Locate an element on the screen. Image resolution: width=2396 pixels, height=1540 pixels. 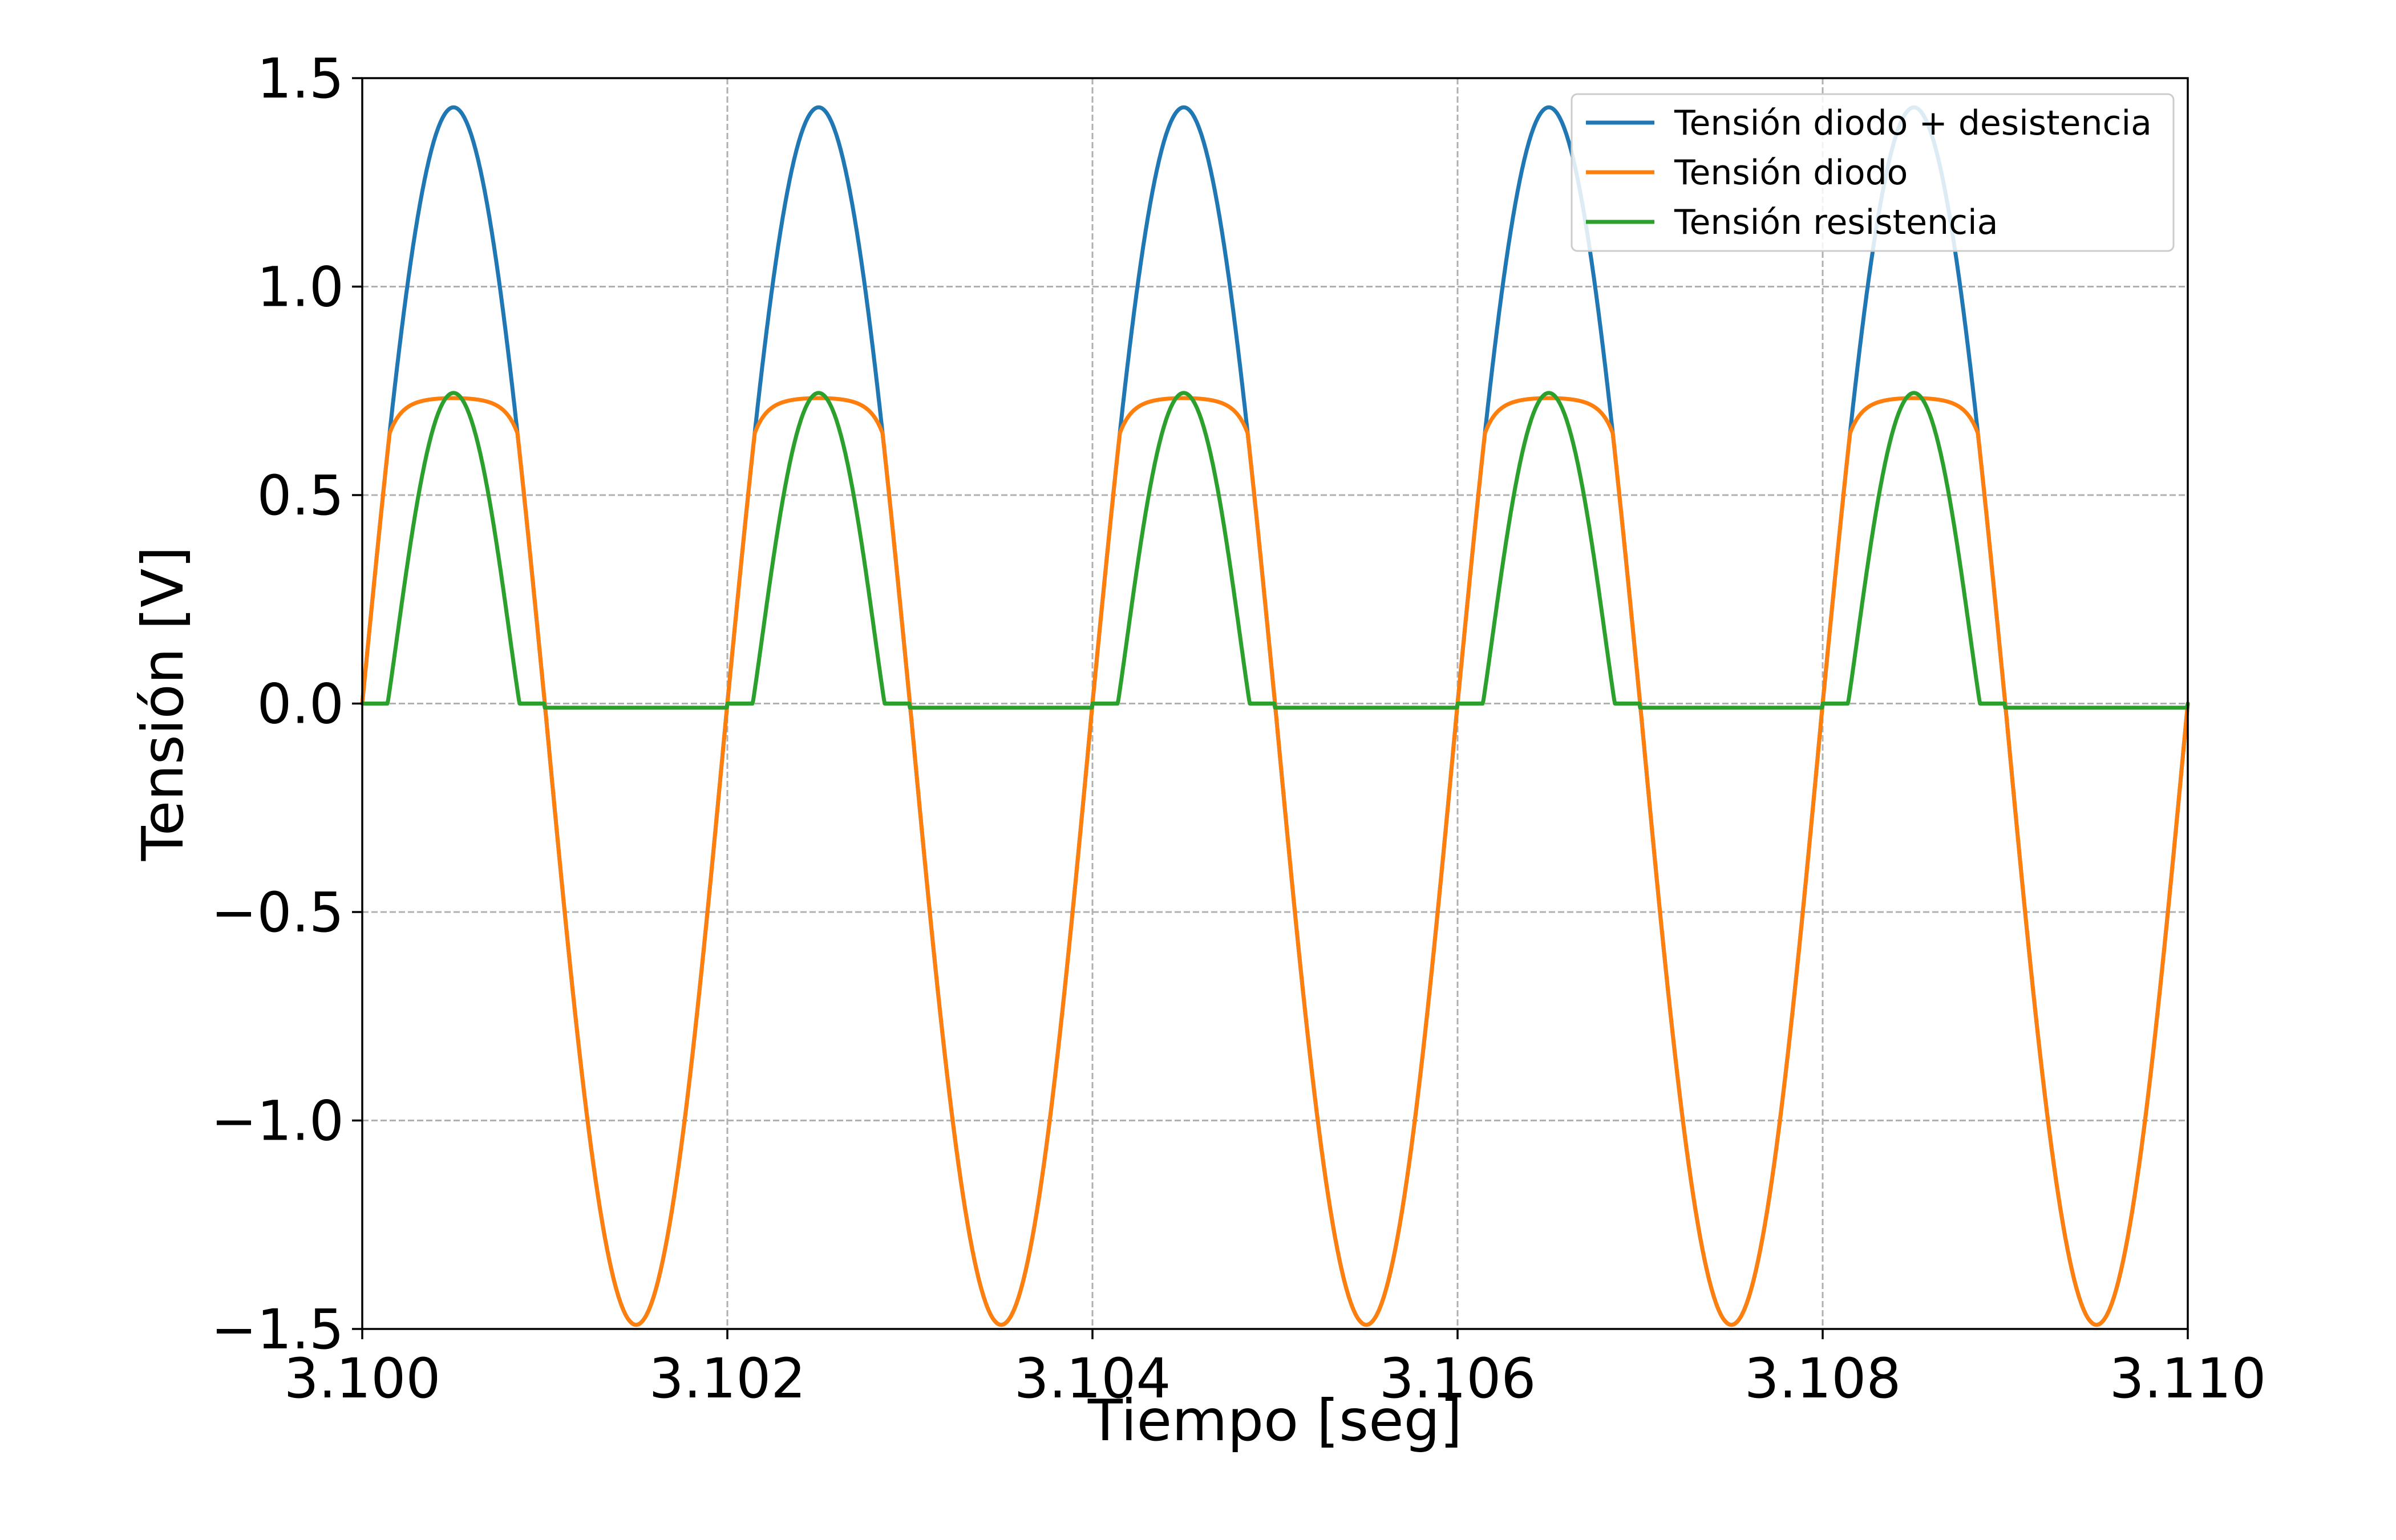
y-axis-label: Tensión [V] is located at coordinates (162, 704).